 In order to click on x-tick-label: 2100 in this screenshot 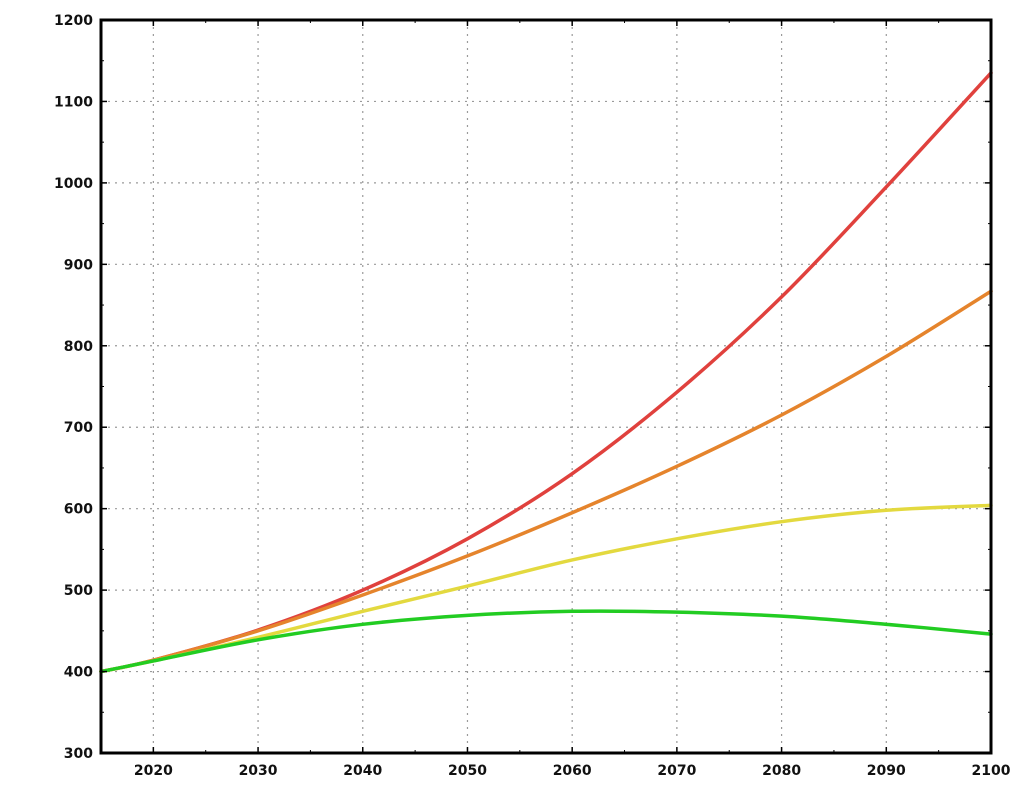, I will do `click(991, 771)`.